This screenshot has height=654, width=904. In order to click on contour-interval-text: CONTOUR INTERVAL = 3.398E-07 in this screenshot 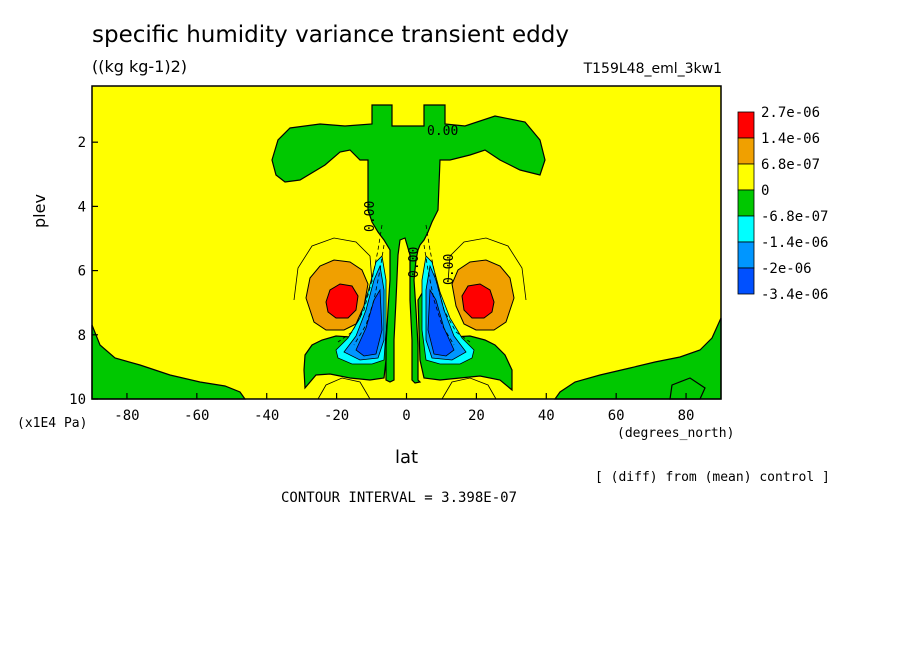, I will do `click(399, 498)`.